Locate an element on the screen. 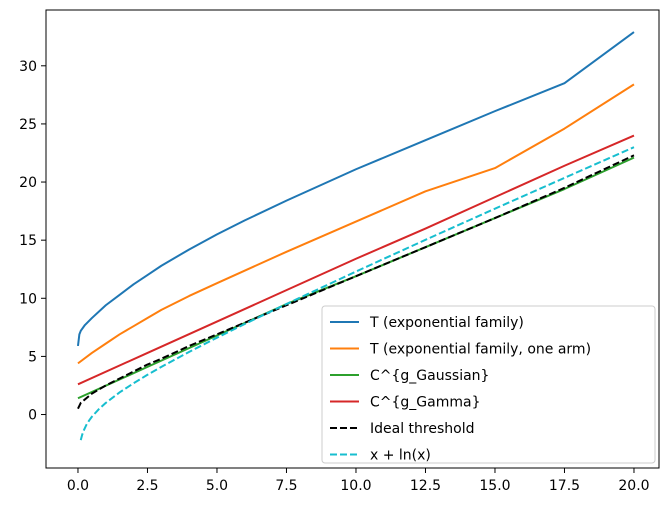 The image size is (661, 506). x-axis: 0.0 2.5 5.0 7.5 10.0 12.5 15.0 17.5 20.0 is located at coordinates (358, 481).